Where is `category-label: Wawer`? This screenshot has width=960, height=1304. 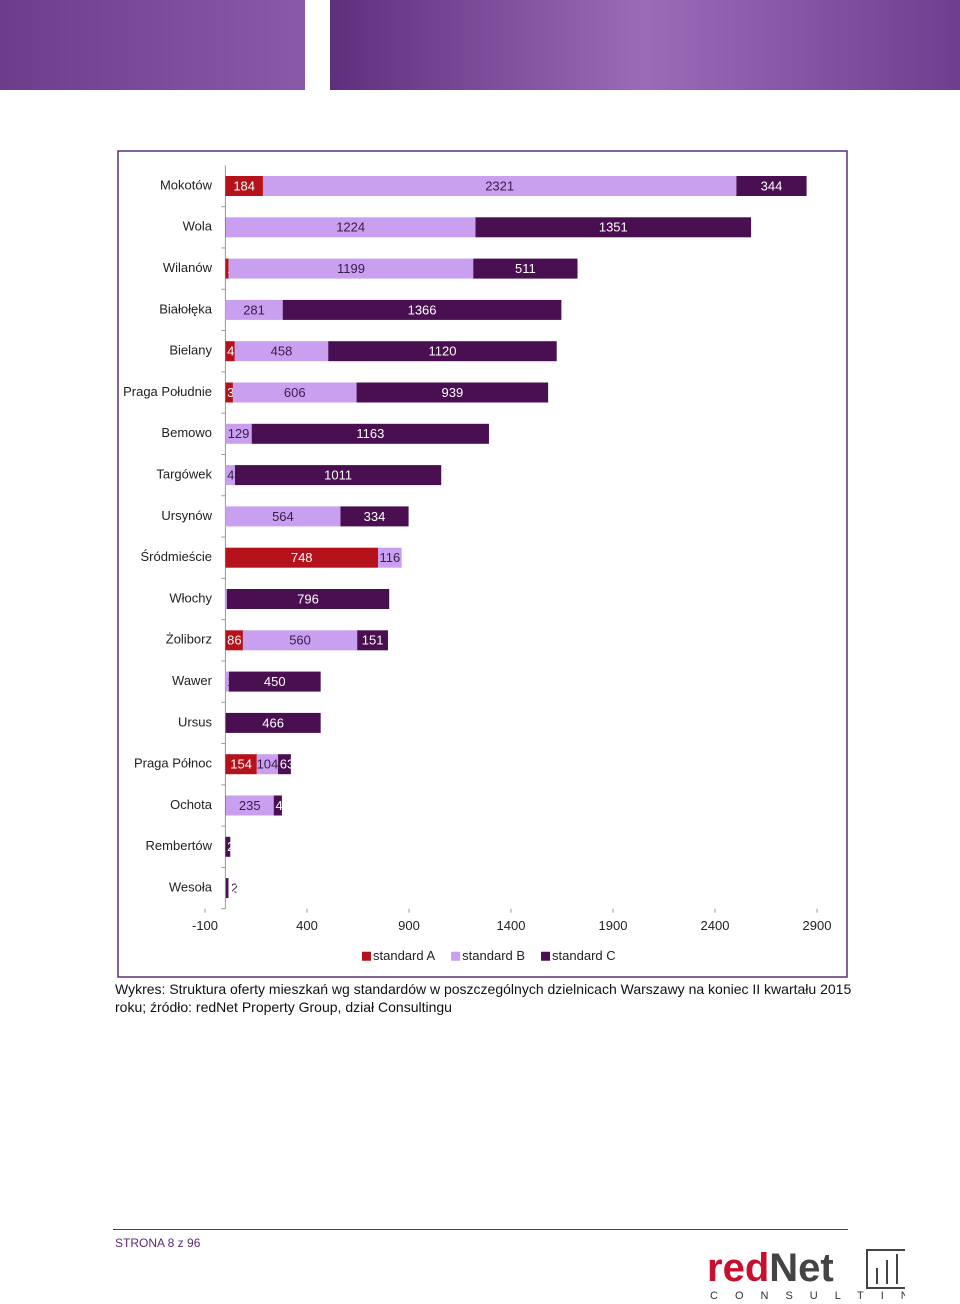
category-label: Wawer is located at coordinates (192, 680).